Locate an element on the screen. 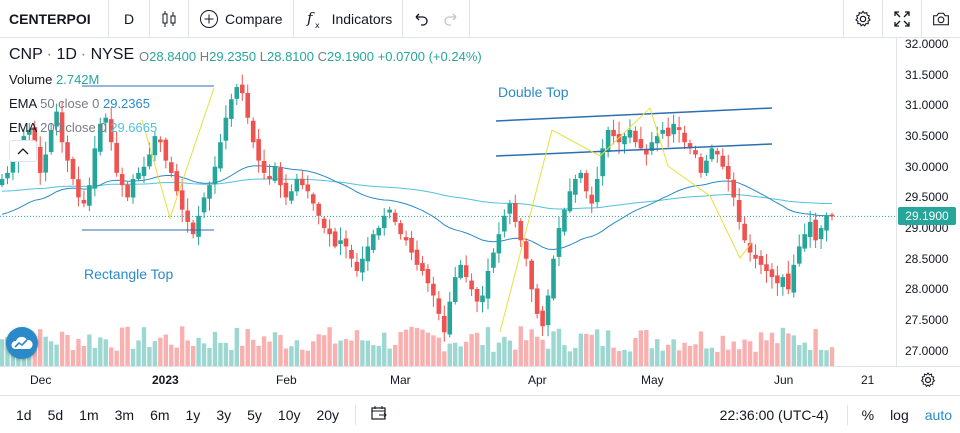  undo-icon is located at coordinates (421, 19).